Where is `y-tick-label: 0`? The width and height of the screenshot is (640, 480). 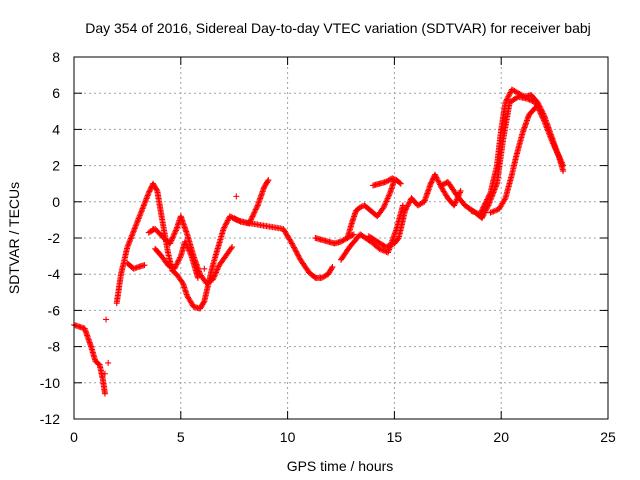 y-tick-label: 0 is located at coordinates (56, 202).